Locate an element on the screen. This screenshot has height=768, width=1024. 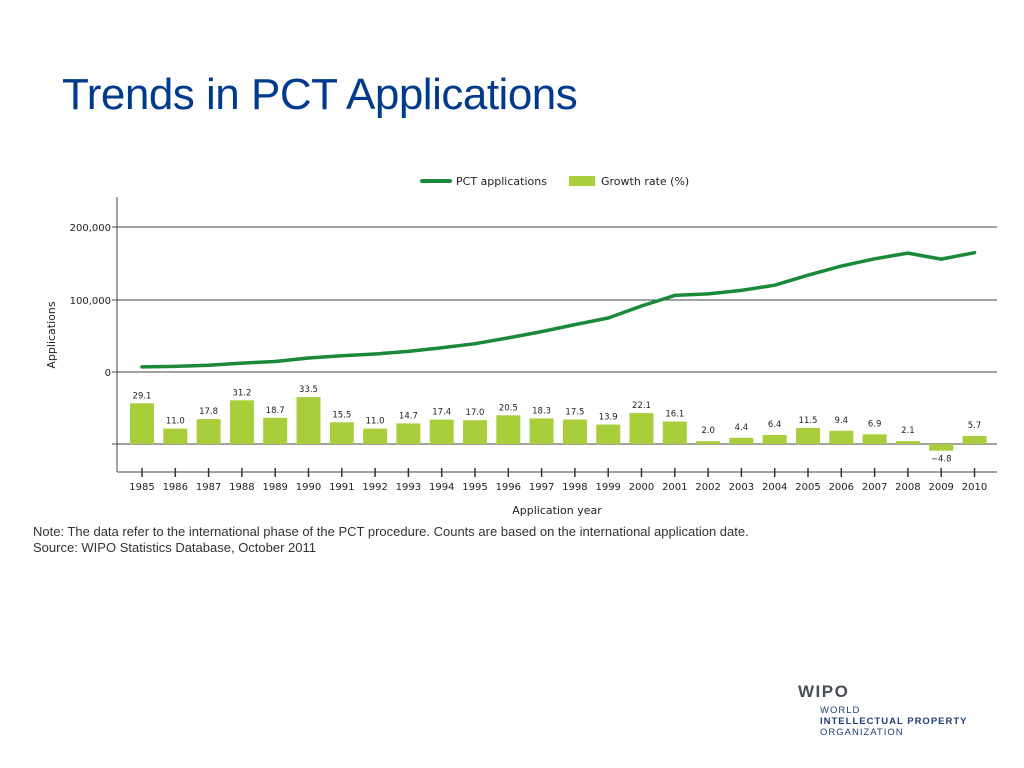
y-tick-label-0: 0 is located at coordinates (108, 373).